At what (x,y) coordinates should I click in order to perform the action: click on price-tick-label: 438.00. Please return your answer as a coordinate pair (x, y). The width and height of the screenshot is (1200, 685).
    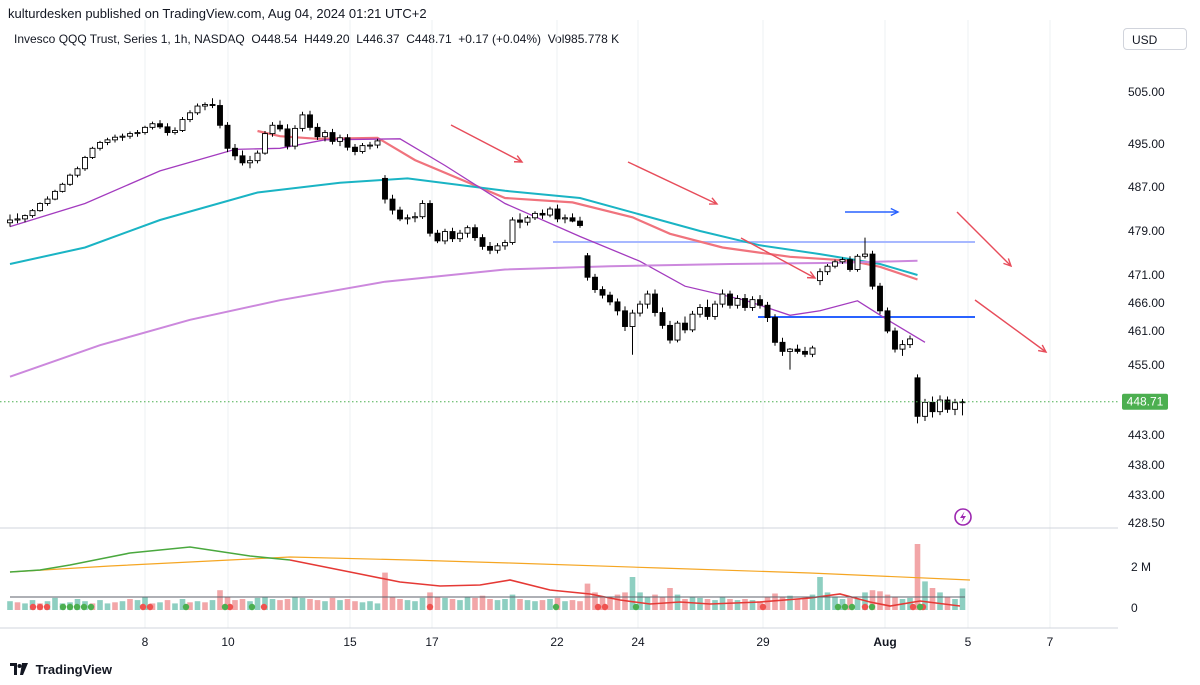
    Looking at the image, I should click on (1146, 465).